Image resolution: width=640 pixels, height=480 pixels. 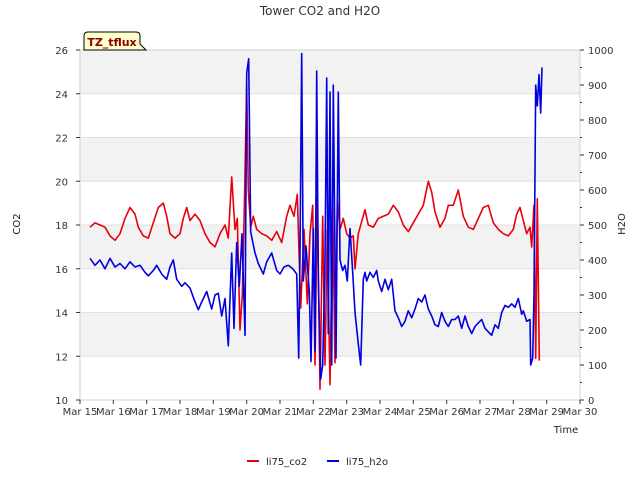 I want to click on y-left-tick-label: 16, so click(x=61, y=270).